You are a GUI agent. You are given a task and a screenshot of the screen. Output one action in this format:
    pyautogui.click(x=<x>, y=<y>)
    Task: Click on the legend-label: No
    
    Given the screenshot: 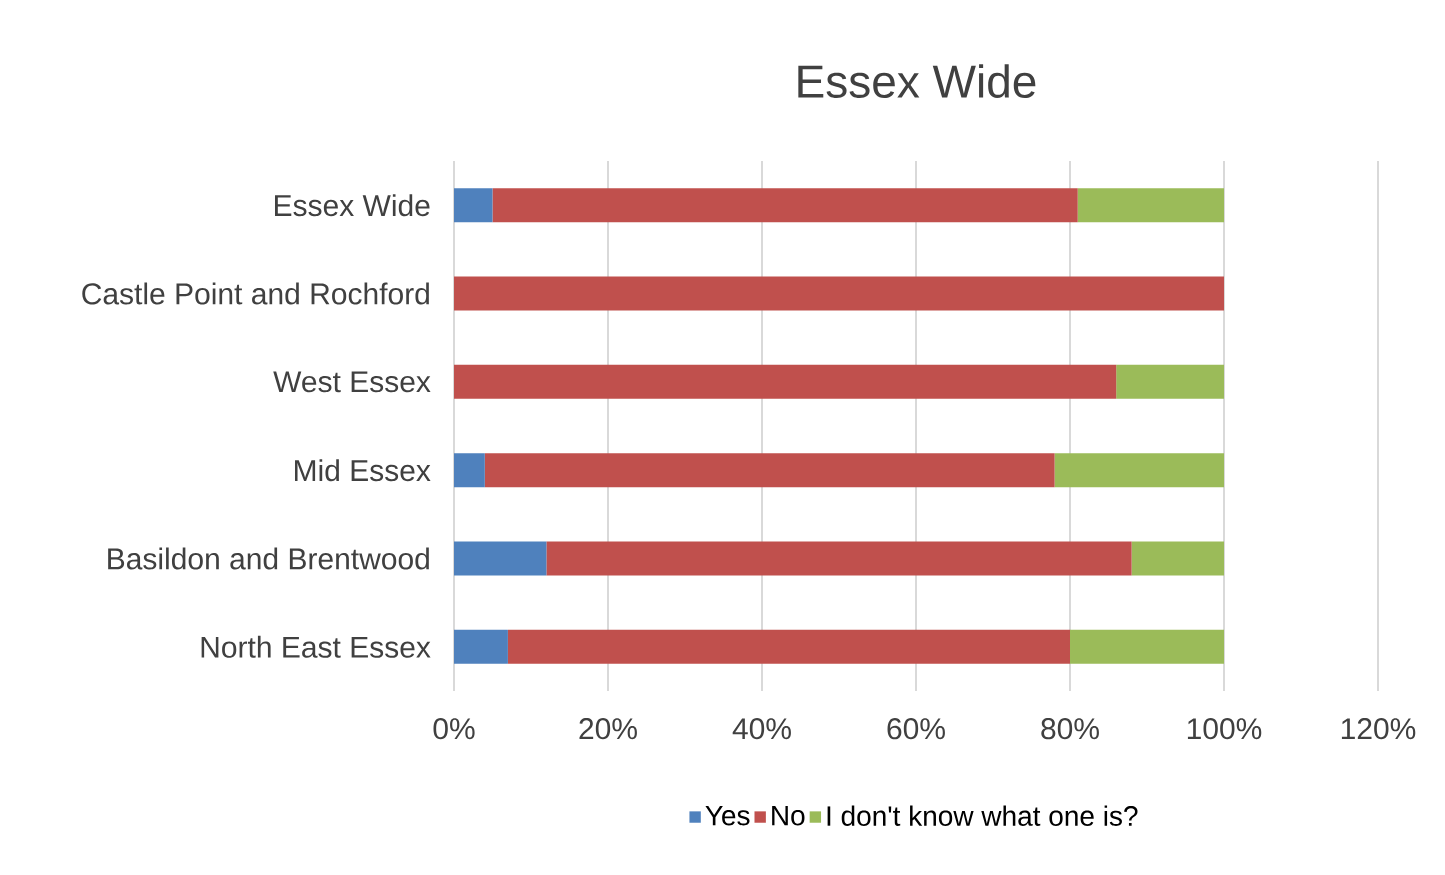 What is the action you would take?
    pyautogui.click(x=788, y=815)
    